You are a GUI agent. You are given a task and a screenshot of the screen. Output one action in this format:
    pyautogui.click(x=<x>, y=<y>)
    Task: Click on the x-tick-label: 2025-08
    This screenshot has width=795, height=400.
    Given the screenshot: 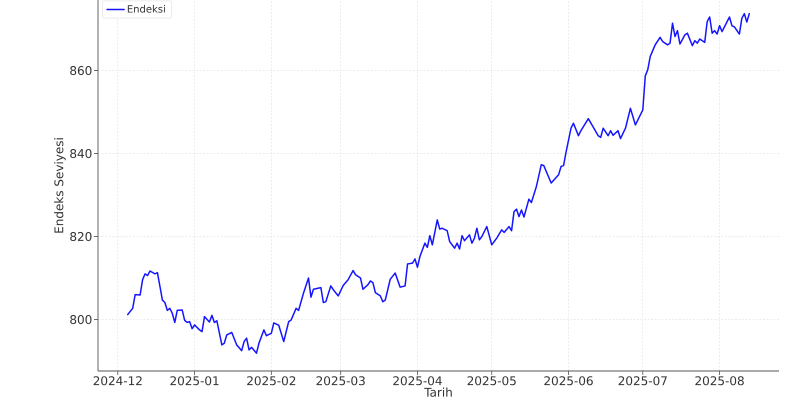 What is the action you would take?
    pyautogui.click(x=719, y=381)
    